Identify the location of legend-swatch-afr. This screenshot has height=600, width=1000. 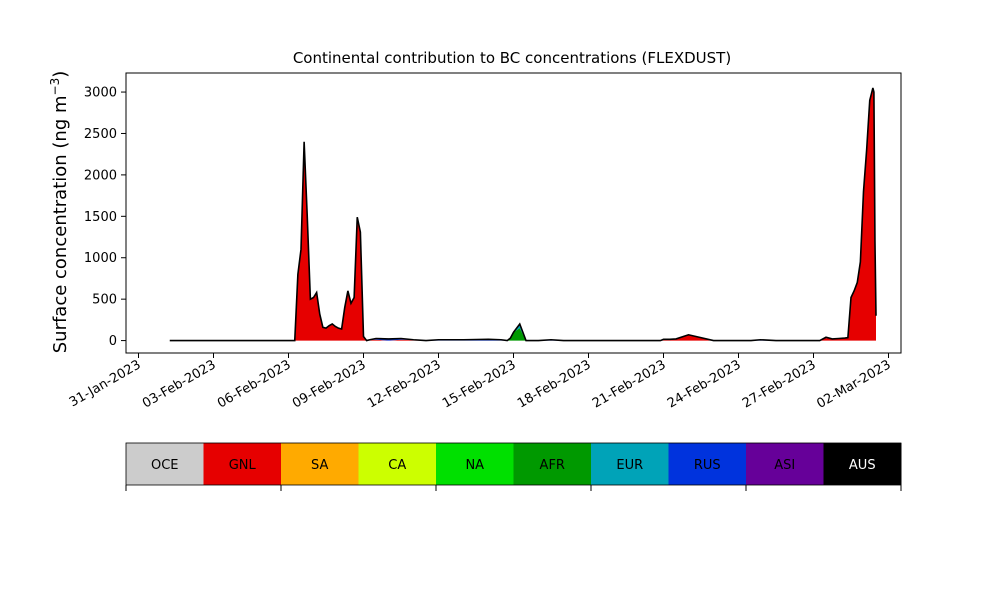
(552, 464).